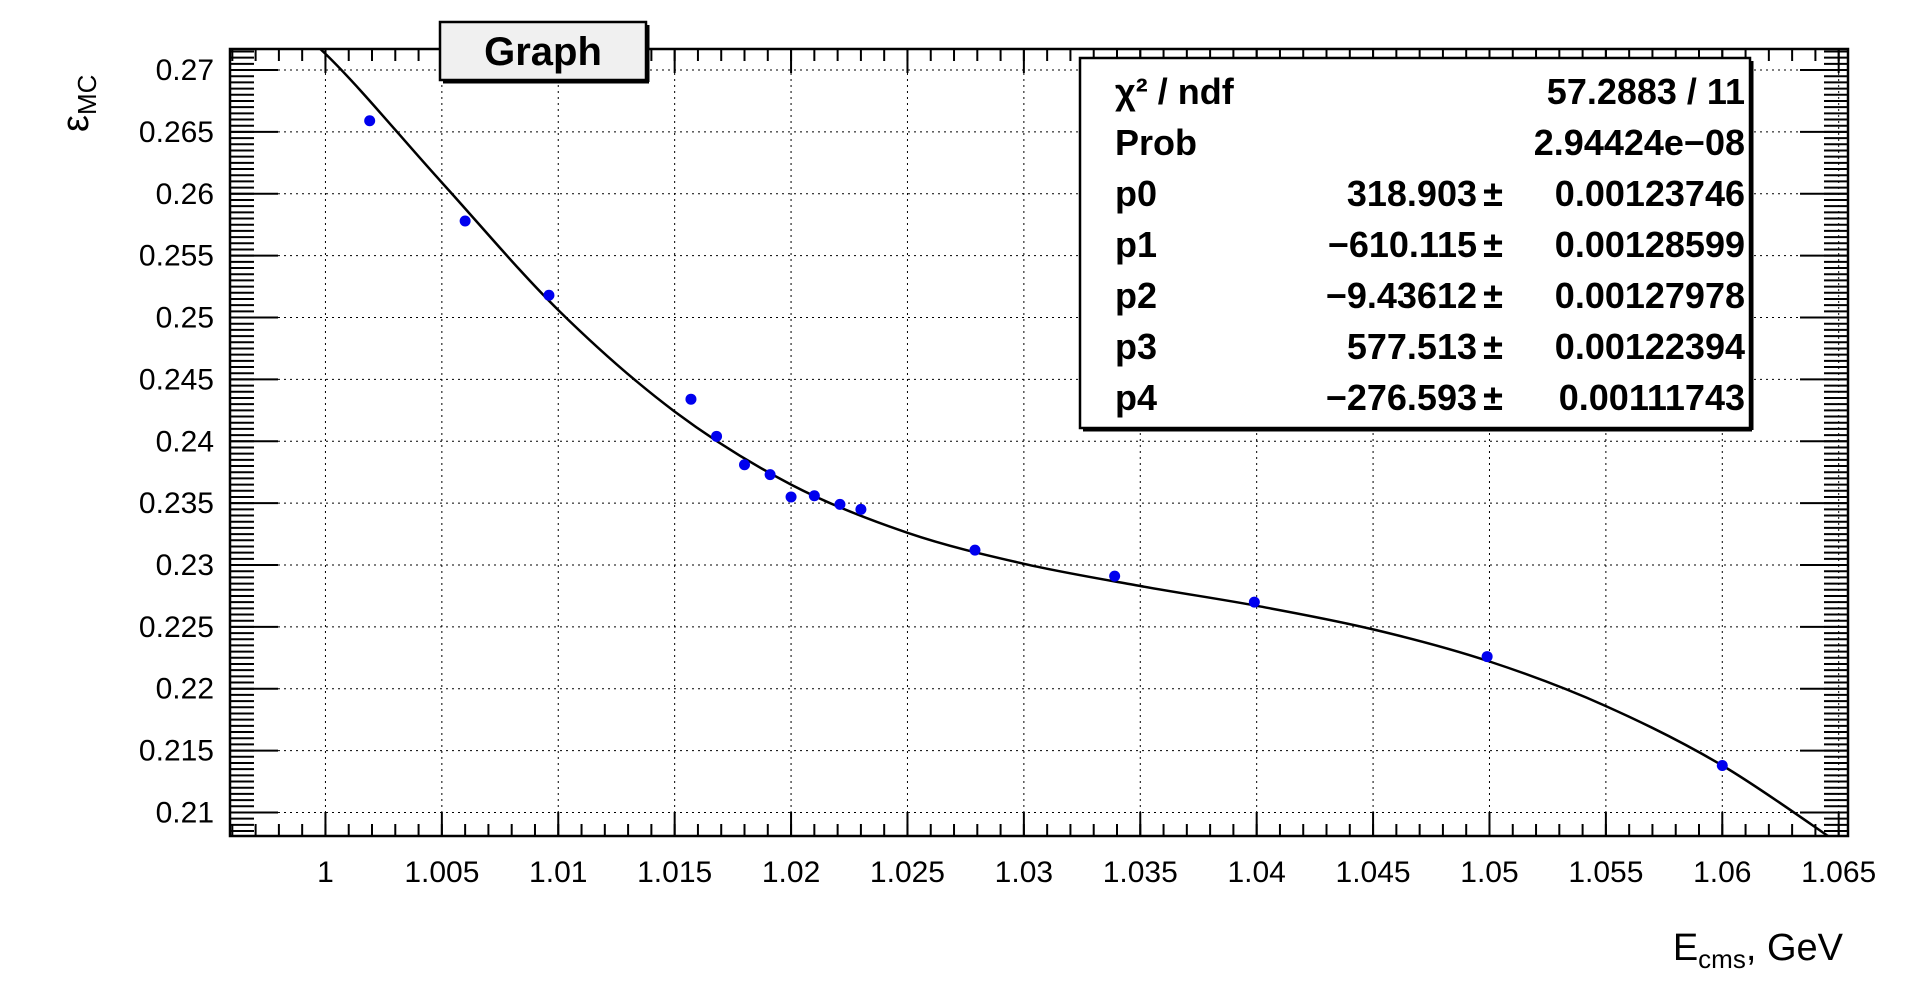 The width and height of the screenshot is (1918, 983). Describe the element at coordinates (1175, 91) in the screenshot. I see `stats-label: χ² / ndf` at that location.